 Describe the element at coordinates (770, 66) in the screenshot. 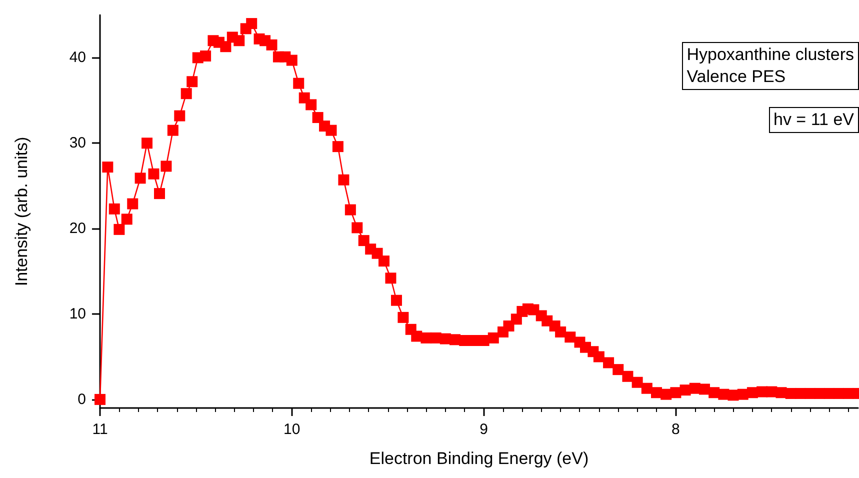

I see `annotation: Hypoxanthine clusters Valence PES` at that location.